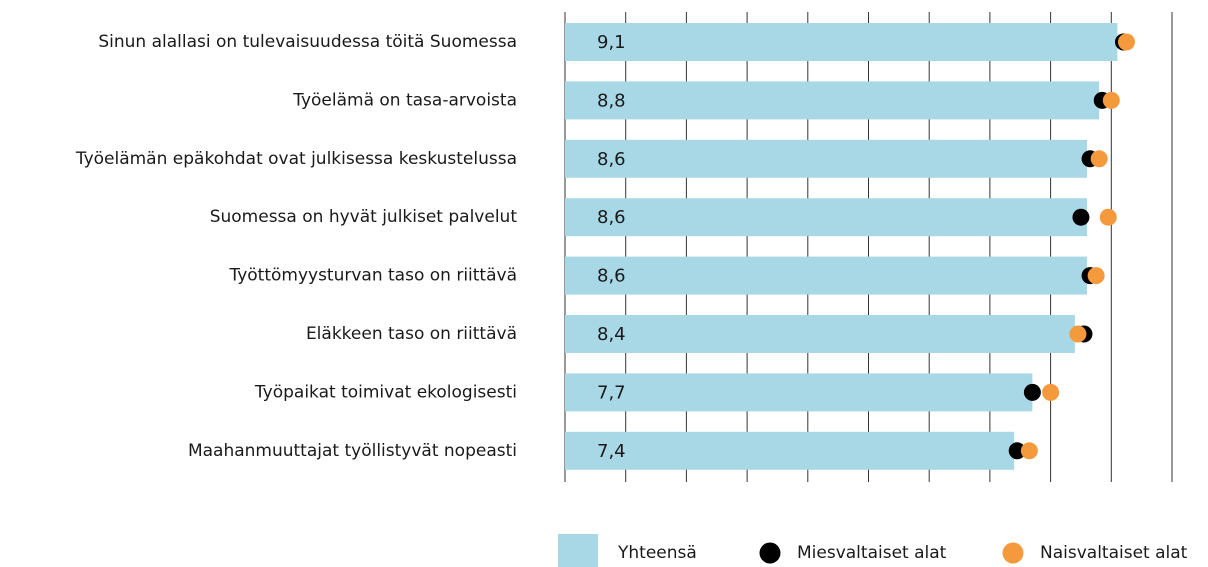 This screenshot has height=567, width=1208. What do you see at coordinates (611, 100) in the screenshot?
I see `value-label: 8,8` at bounding box center [611, 100].